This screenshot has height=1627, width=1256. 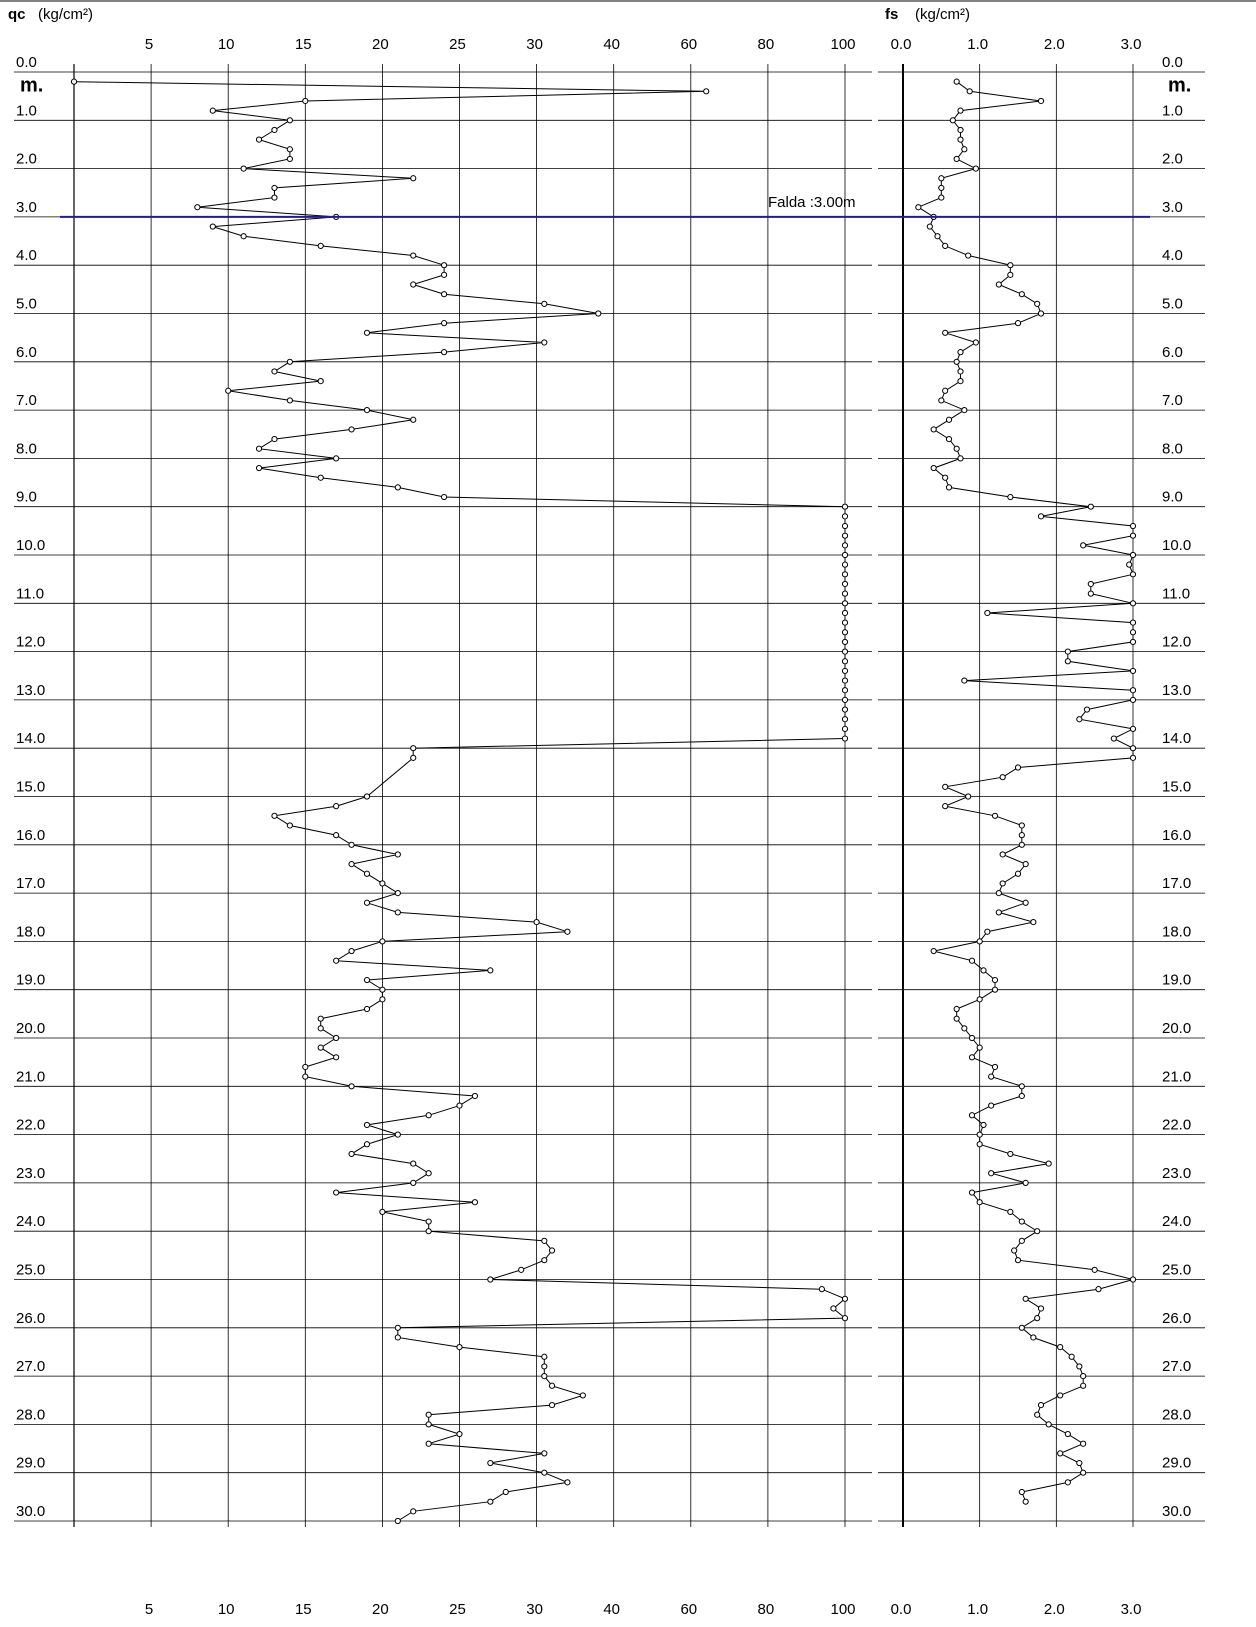 I want to click on y-tick-label: 23.0, so click(x=1176, y=1173).